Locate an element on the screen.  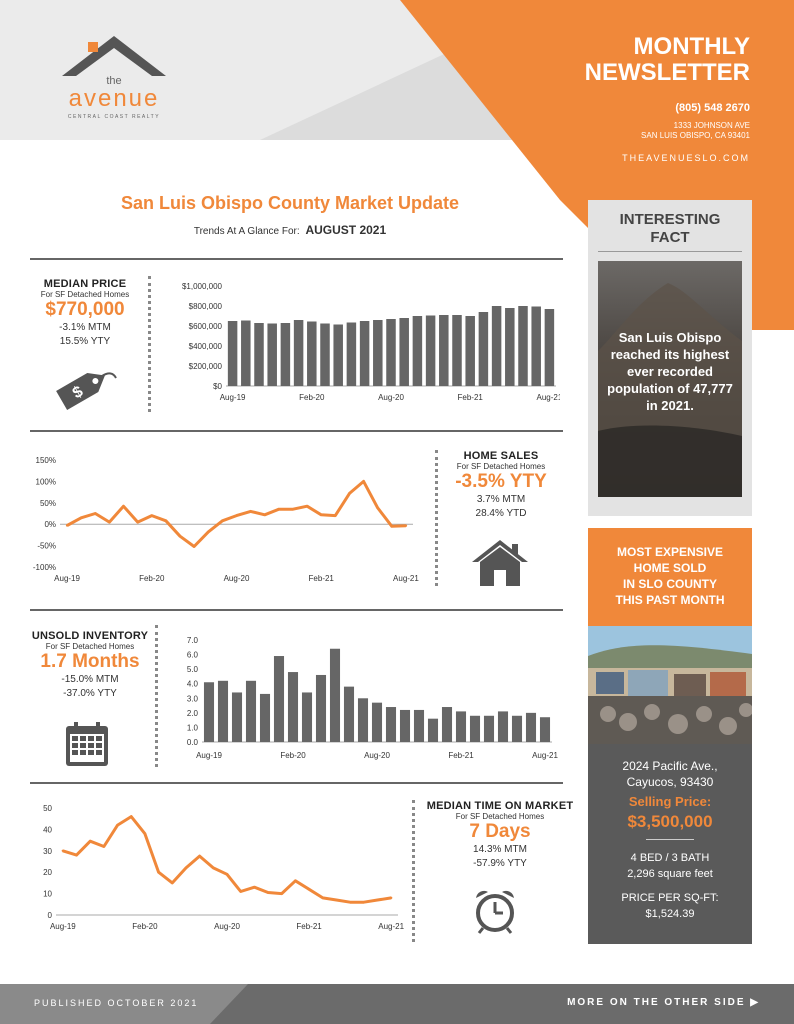
home-specs: 4 BED / 3 BATH 2,296 square feet is located at coordinates (670, 866).